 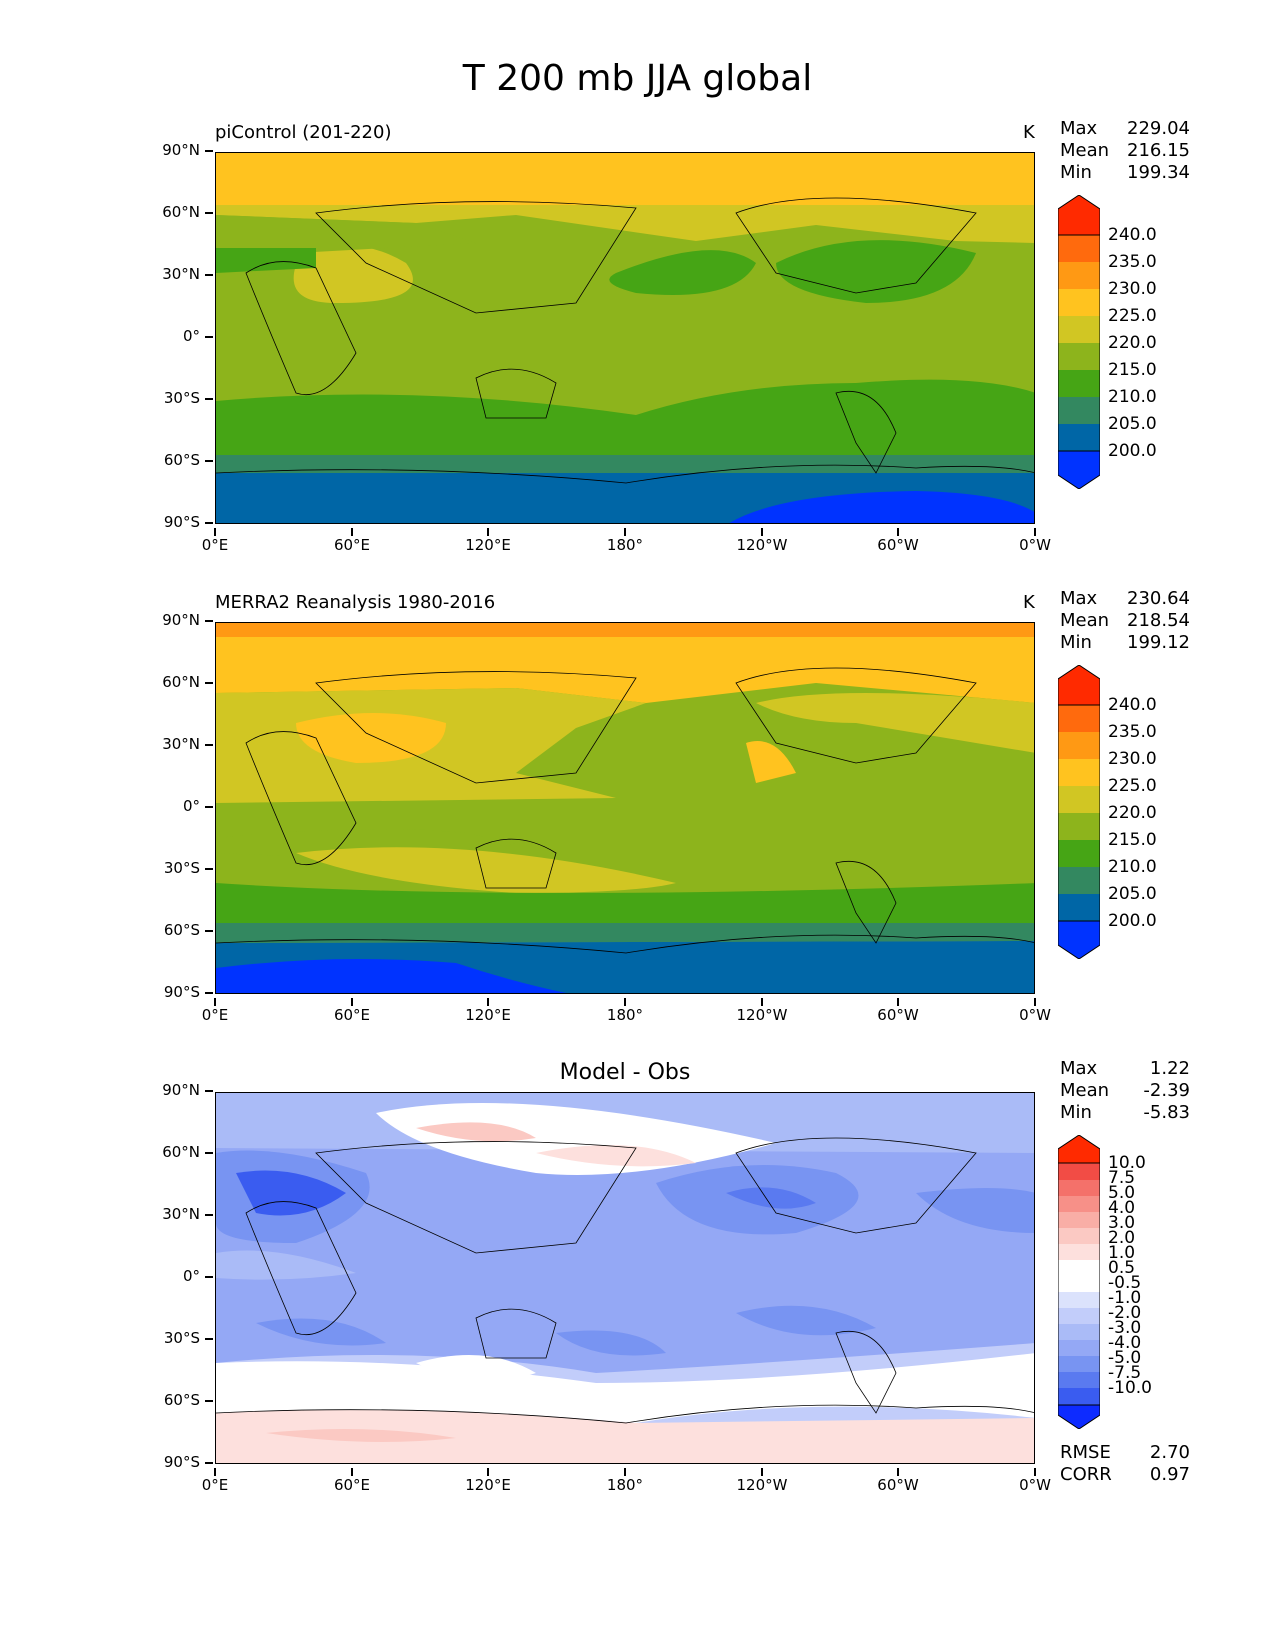 I want to click on stat-value: -2.39, so click(x=1166, y=1090).